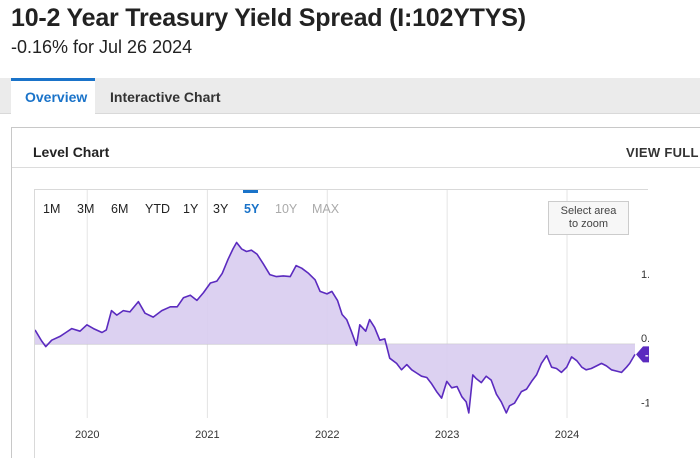  Describe the element at coordinates (207, 435) in the screenshot. I see `x-tick-label: 2021` at that location.